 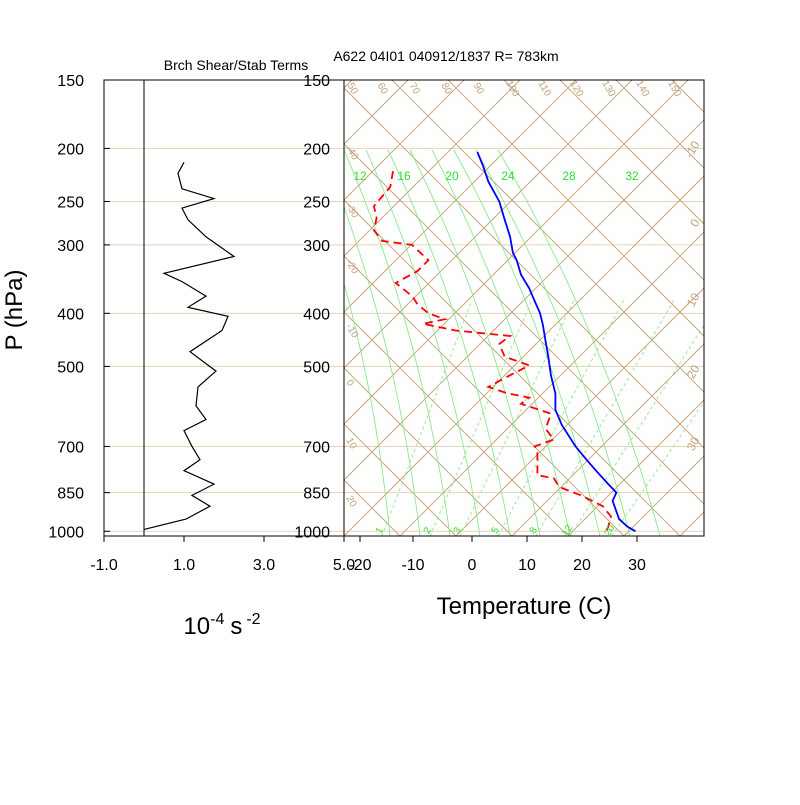 I want to click on isotherm-label-20: 20, so click(x=452, y=176).